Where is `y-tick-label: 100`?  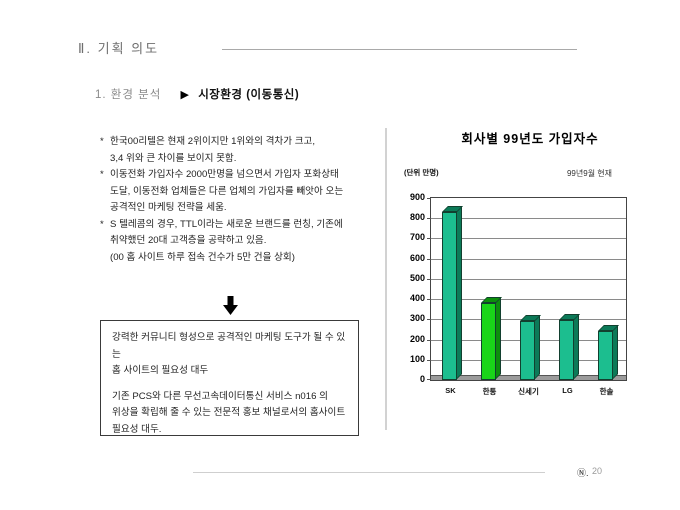
y-tick-label: 100 is located at coordinates (417, 358).